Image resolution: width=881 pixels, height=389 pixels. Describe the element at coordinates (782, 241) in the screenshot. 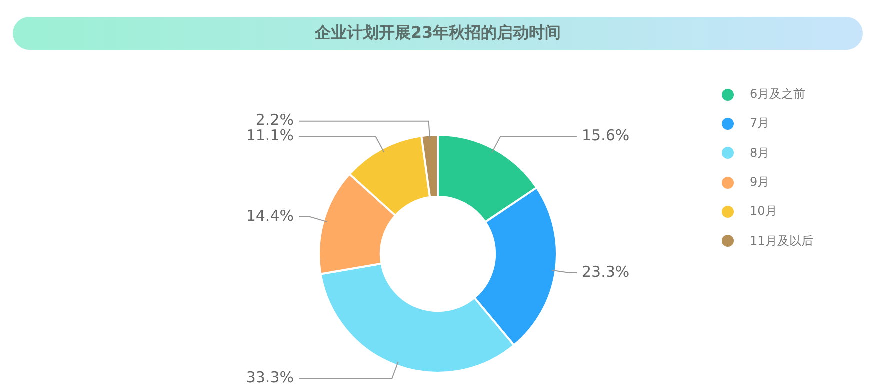

I see `legend-label: 11月及以后` at that location.